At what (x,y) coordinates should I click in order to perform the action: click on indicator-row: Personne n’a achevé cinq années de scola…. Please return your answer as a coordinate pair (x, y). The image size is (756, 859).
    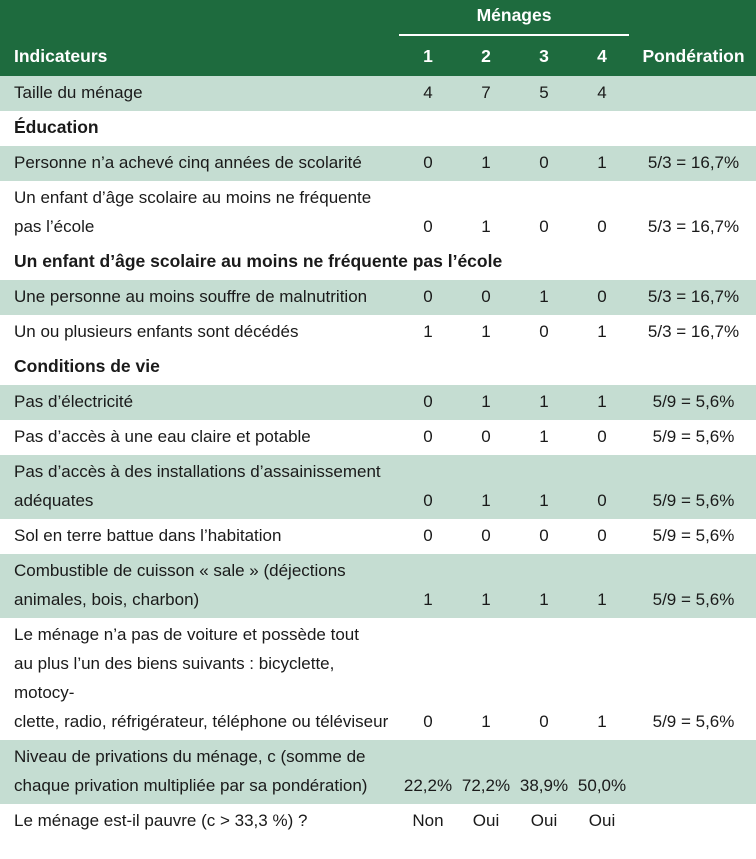
    Looking at the image, I should click on (378, 163).